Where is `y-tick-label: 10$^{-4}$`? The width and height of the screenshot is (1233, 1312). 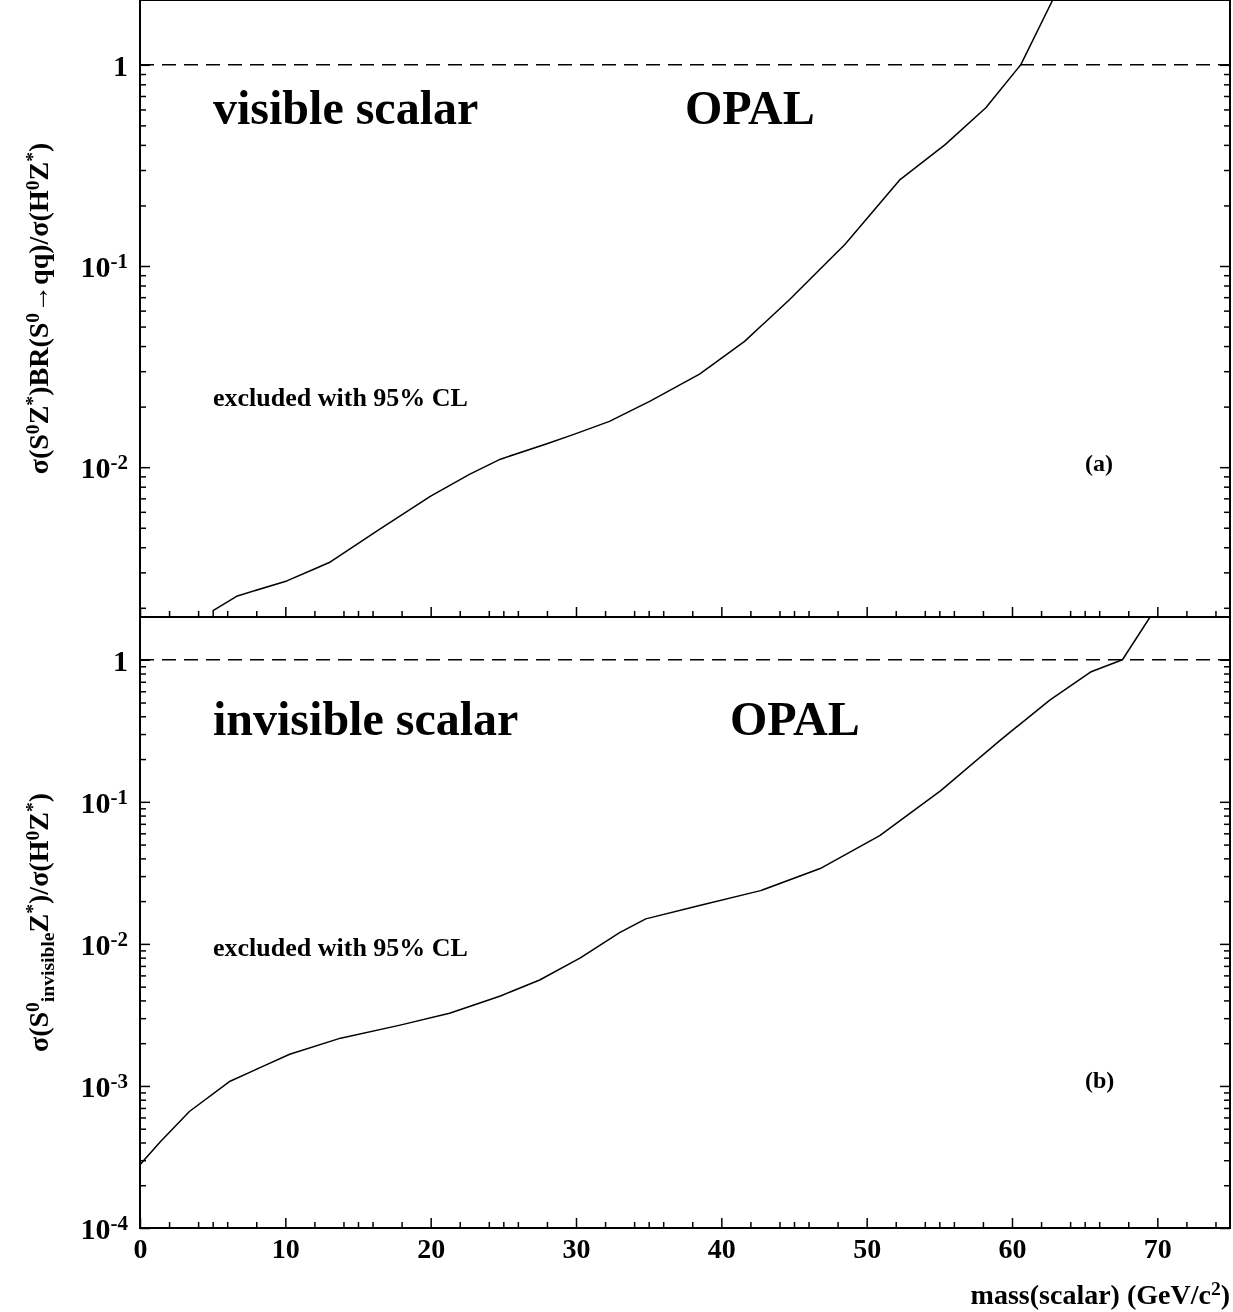 y-tick-label: 10$^{-4}$ is located at coordinates (104, 1227).